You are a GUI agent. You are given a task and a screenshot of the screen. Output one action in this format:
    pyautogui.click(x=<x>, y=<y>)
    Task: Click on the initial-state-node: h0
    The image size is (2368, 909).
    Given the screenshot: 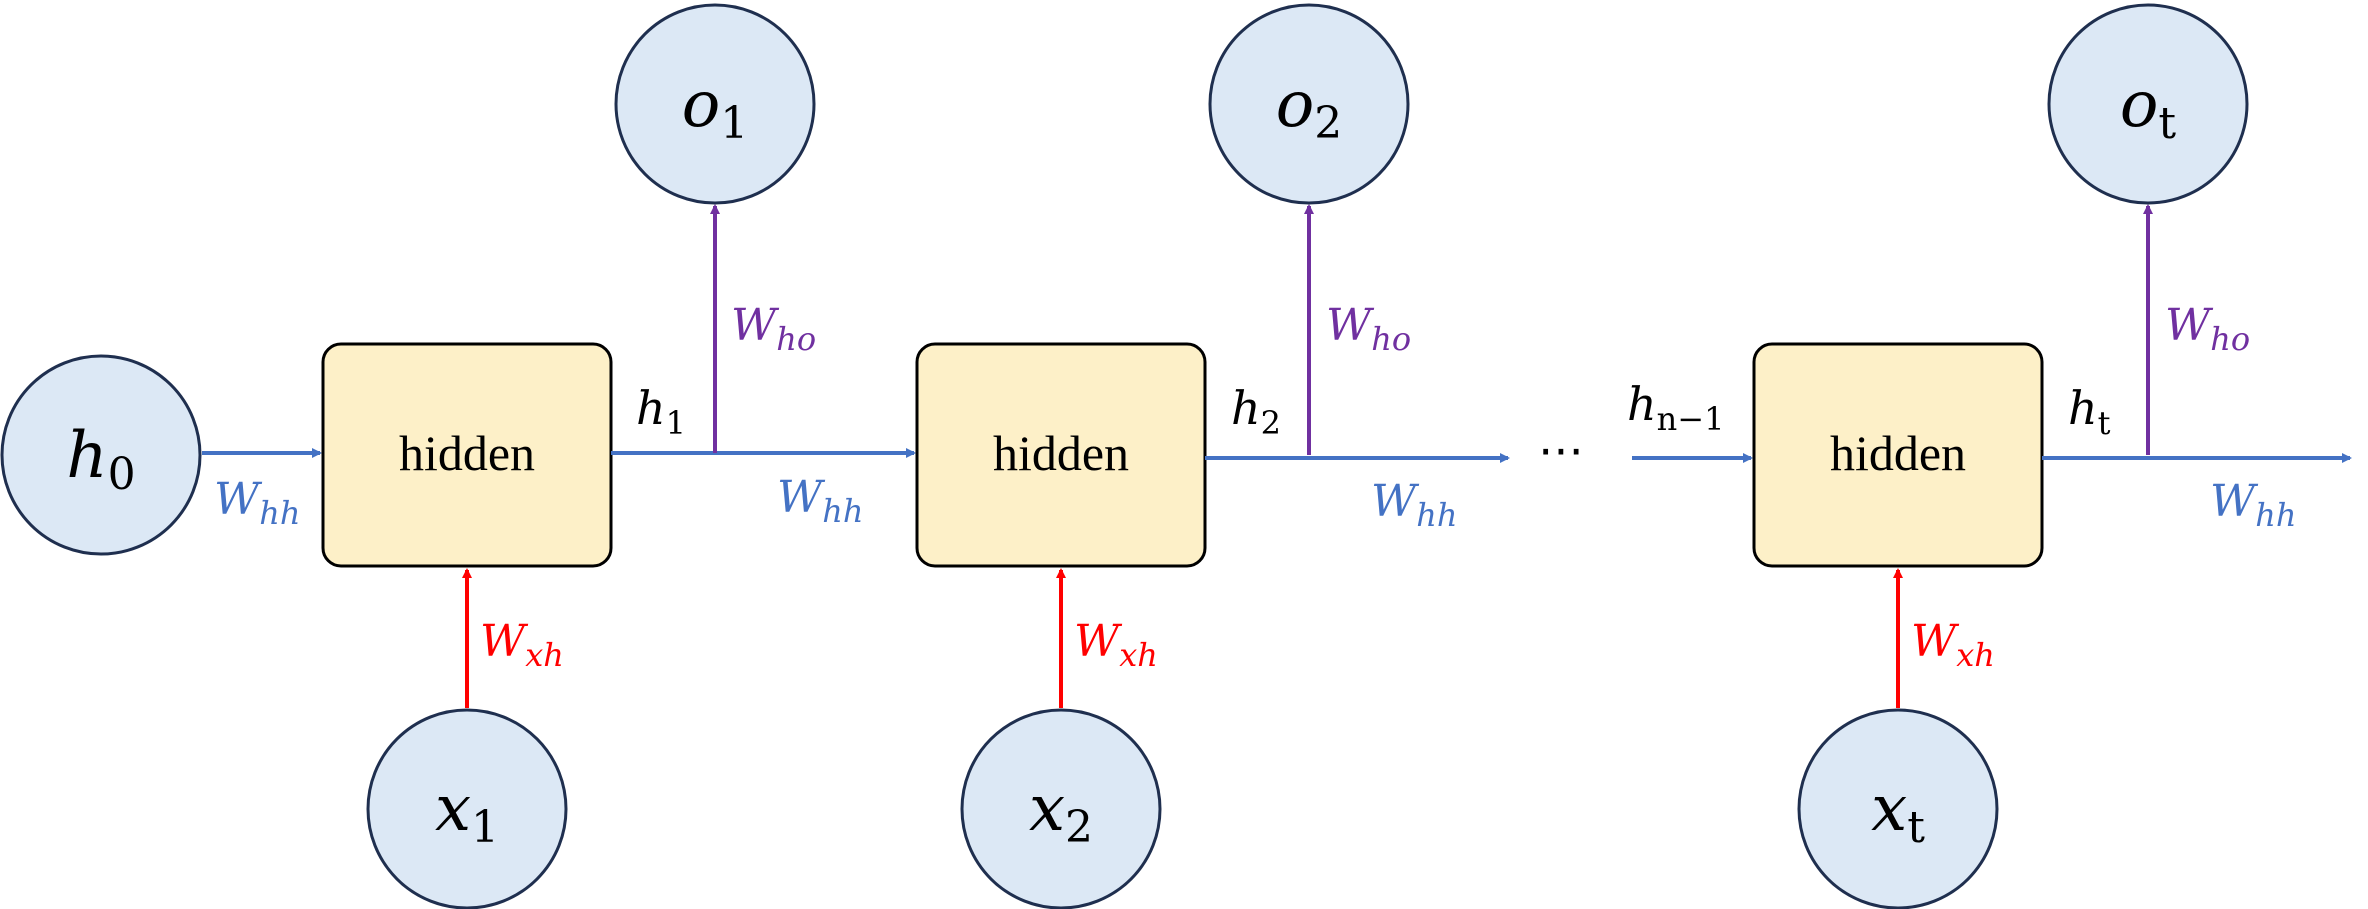 What is the action you would take?
    pyautogui.click(x=101, y=455)
    